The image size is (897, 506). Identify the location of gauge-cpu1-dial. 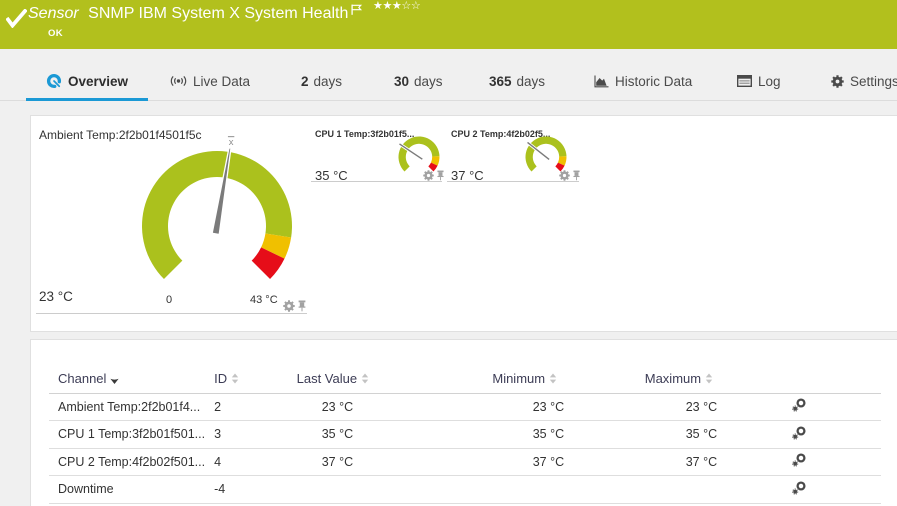
(419, 154).